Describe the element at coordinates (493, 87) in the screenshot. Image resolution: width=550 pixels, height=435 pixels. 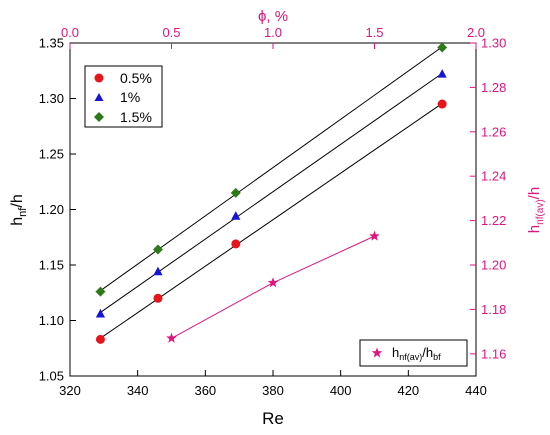
I see `y-right-tick-label: 1.28` at that location.